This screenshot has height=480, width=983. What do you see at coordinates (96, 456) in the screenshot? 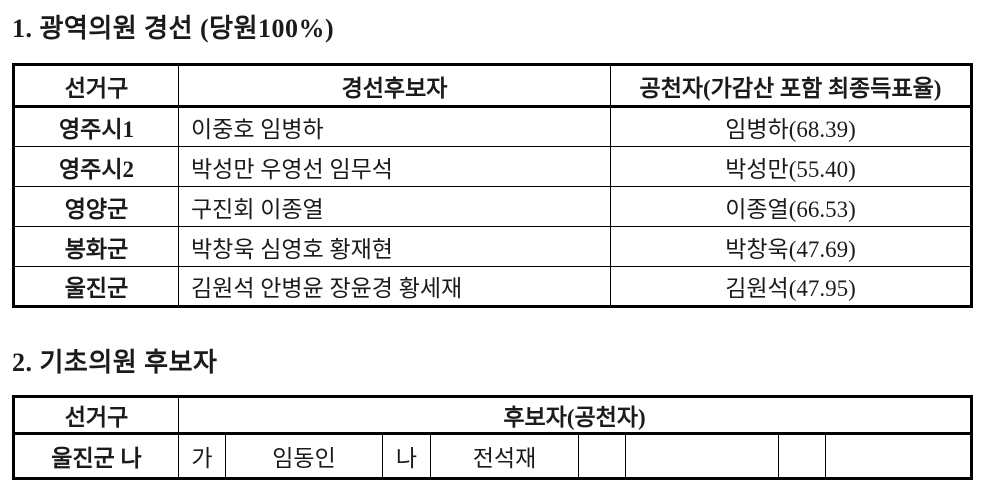
I see `district-cell: 울진군 나` at bounding box center [96, 456].